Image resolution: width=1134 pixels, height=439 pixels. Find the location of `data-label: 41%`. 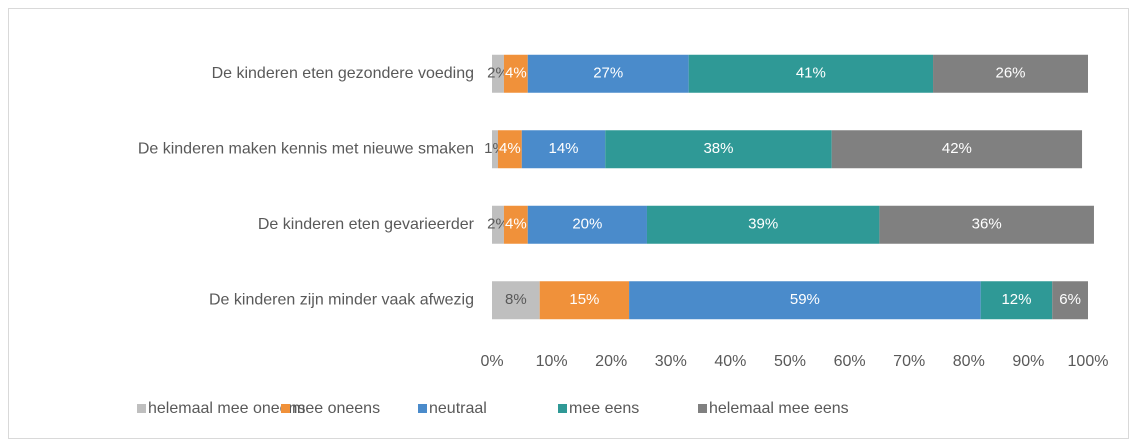

data-label: 41% is located at coordinates (811, 73).